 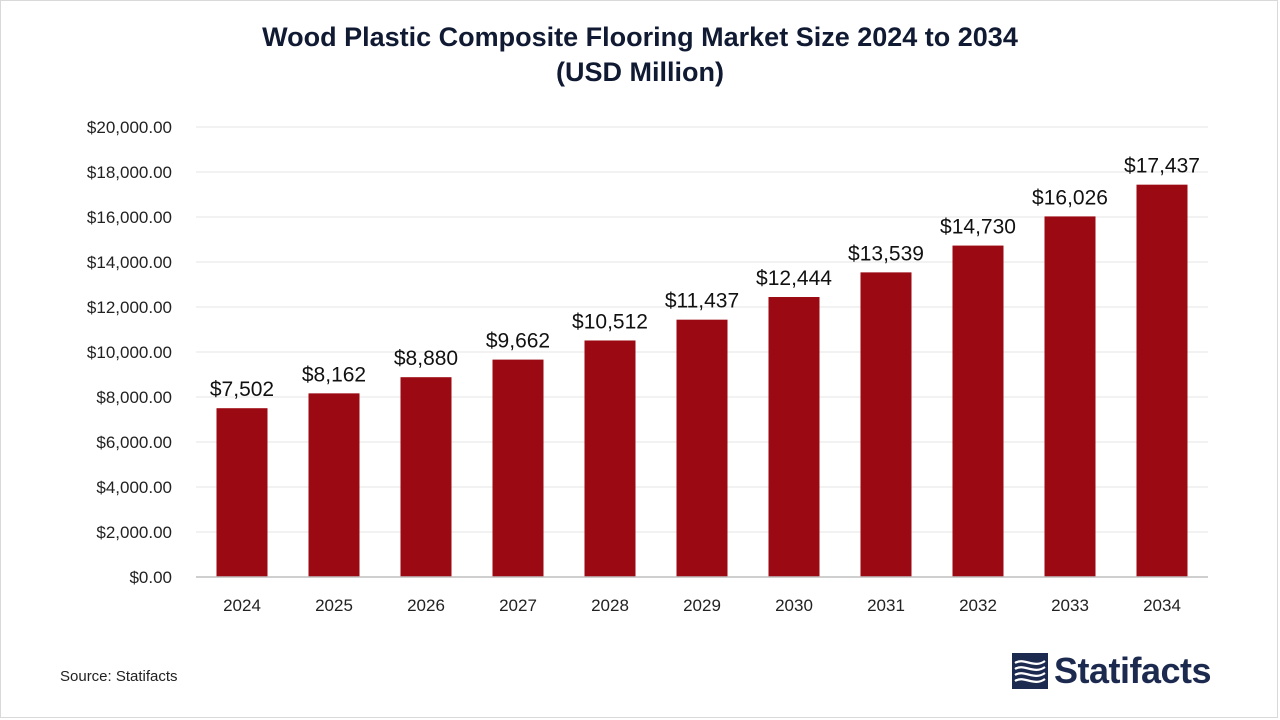 What do you see at coordinates (242, 389) in the screenshot?
I see `data-label: $7,502` at bounding box center [242, 389].